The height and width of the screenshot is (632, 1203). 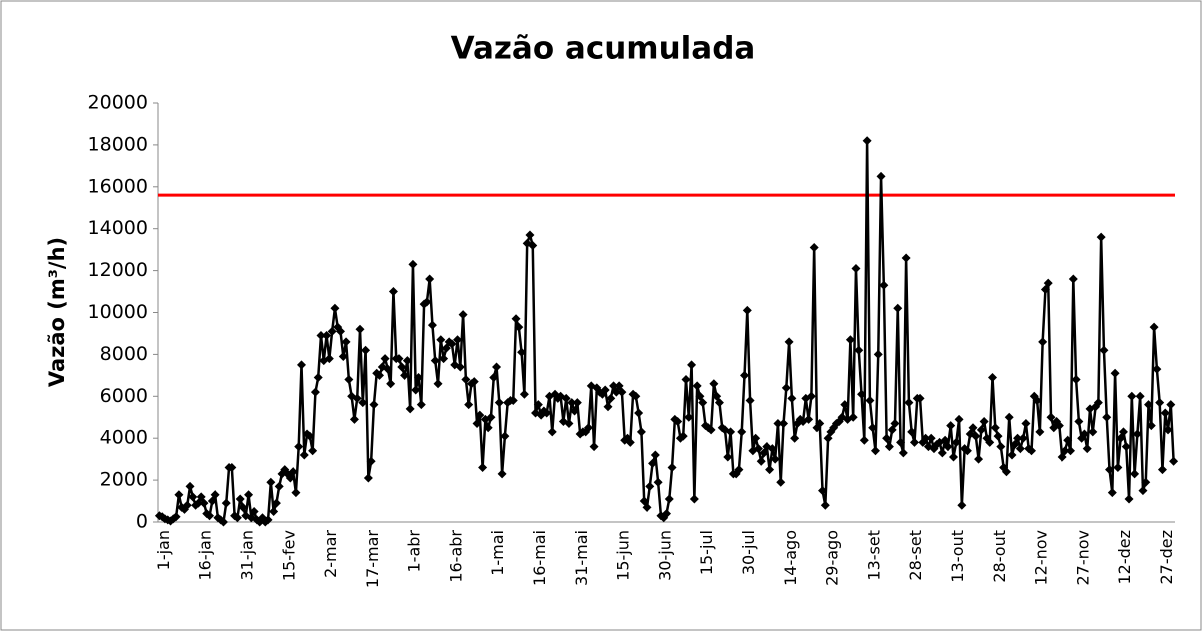 I want to click on y-tick-label: 2000, so click(x=124, y=480).